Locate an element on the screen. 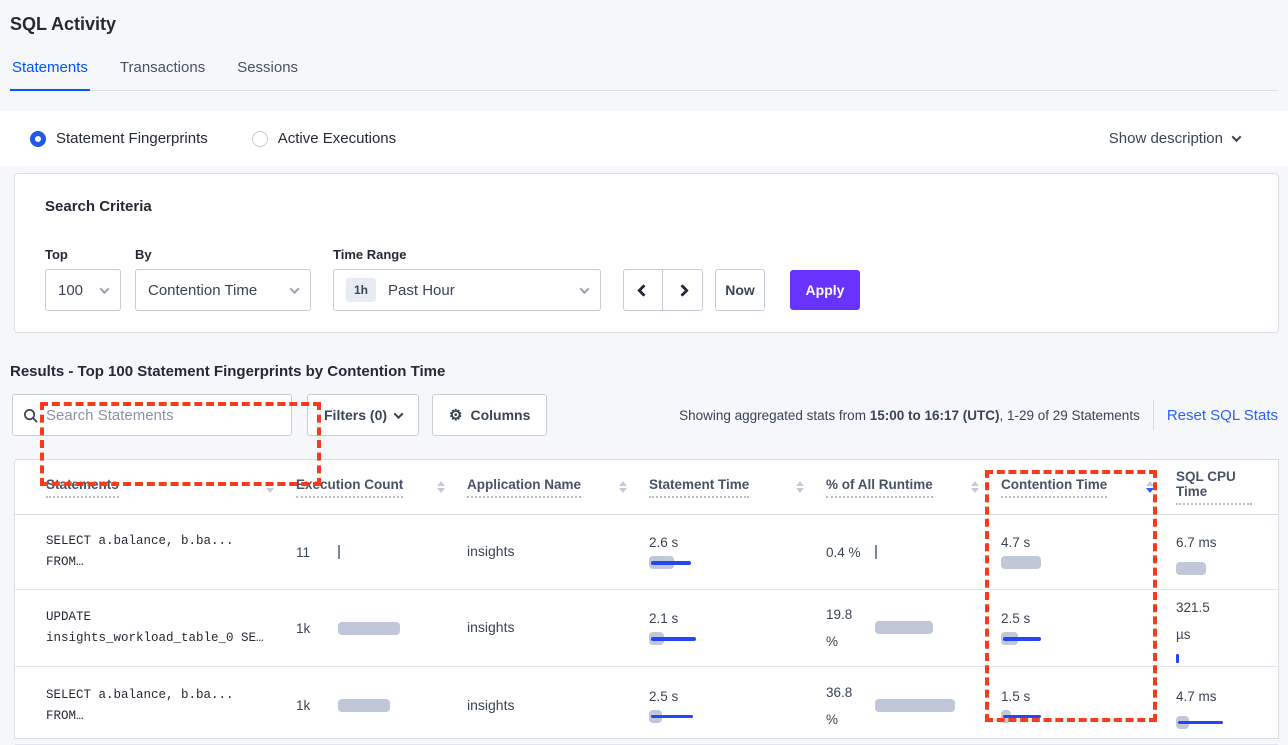 The image size is (1288, 745). statement-time-cell: 2.5 s is located at coordinates (737, 706).